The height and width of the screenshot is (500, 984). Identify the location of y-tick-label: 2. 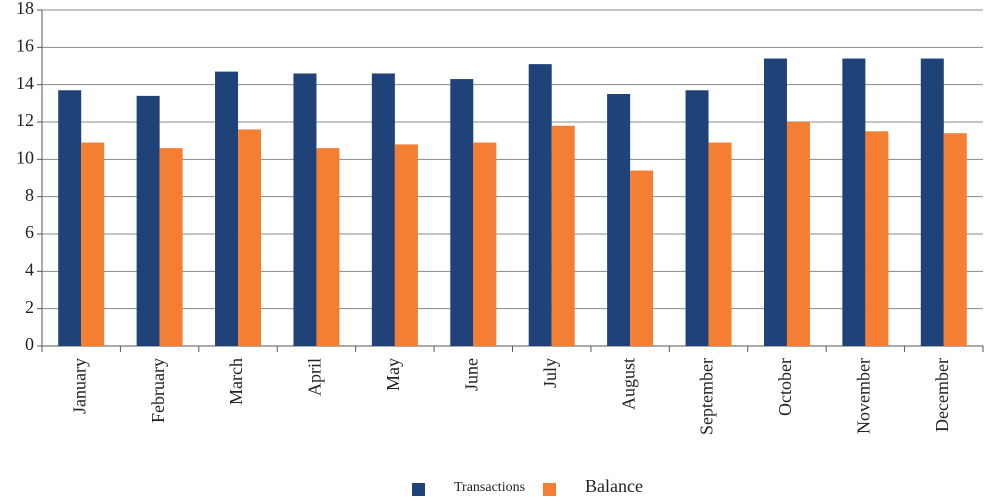
(29, 307).